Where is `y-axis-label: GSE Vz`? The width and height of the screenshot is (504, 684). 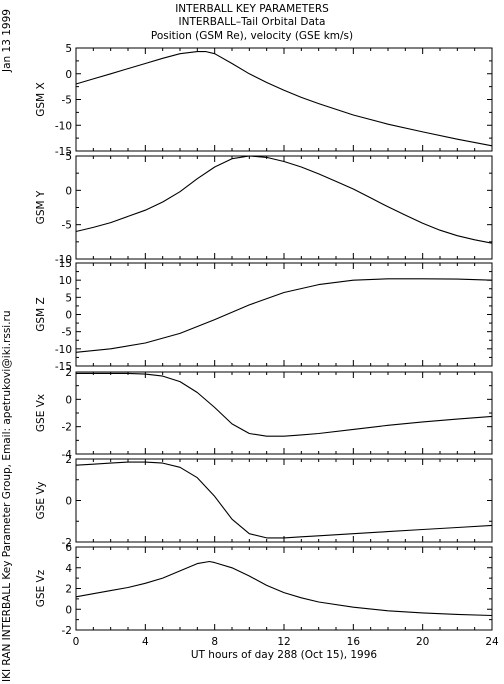
y-axis-label: GSE Vz is located at coordinates (41, 588).